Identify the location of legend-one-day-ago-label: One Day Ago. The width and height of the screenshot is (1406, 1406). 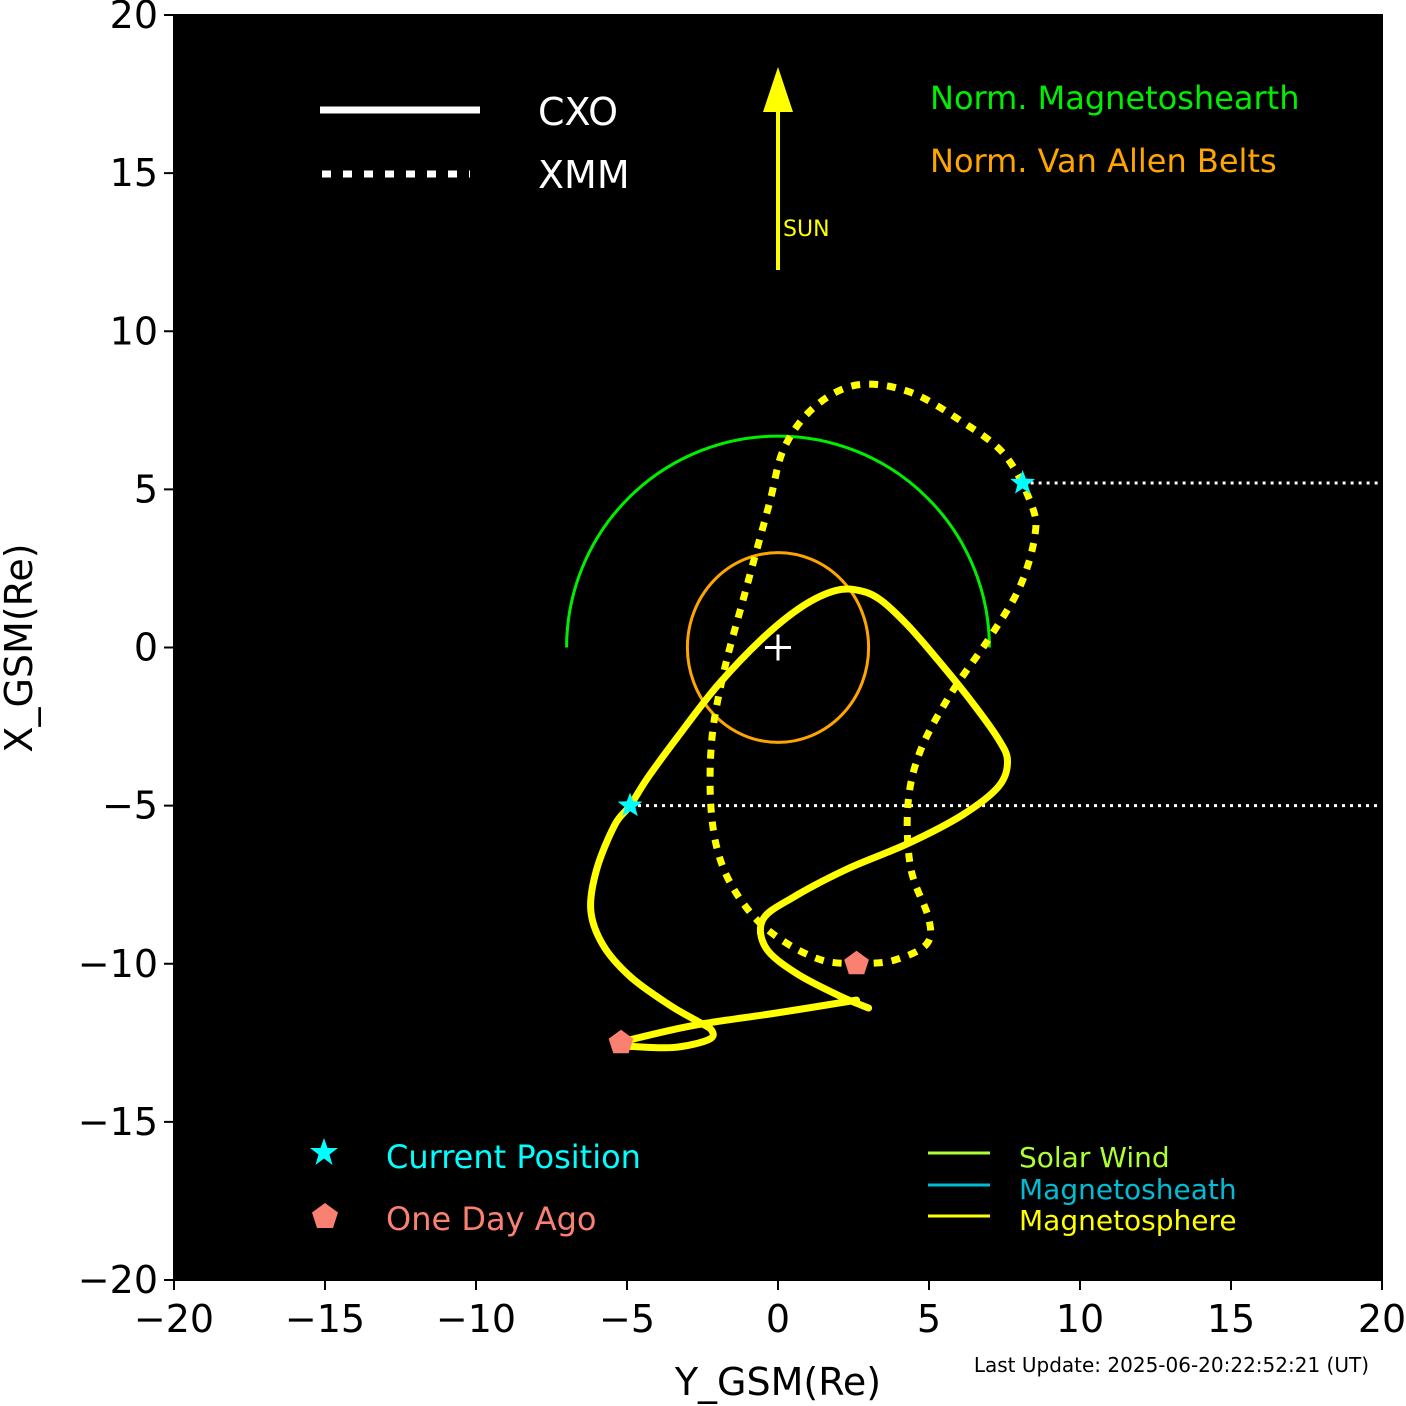
(491, 1219).